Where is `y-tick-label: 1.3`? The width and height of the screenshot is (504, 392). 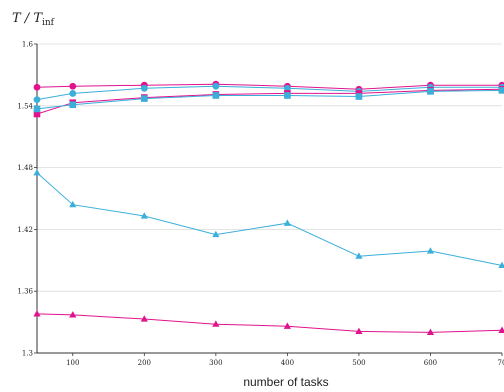 y-tick-label: 1.3 is located at coordinates (27, 354).